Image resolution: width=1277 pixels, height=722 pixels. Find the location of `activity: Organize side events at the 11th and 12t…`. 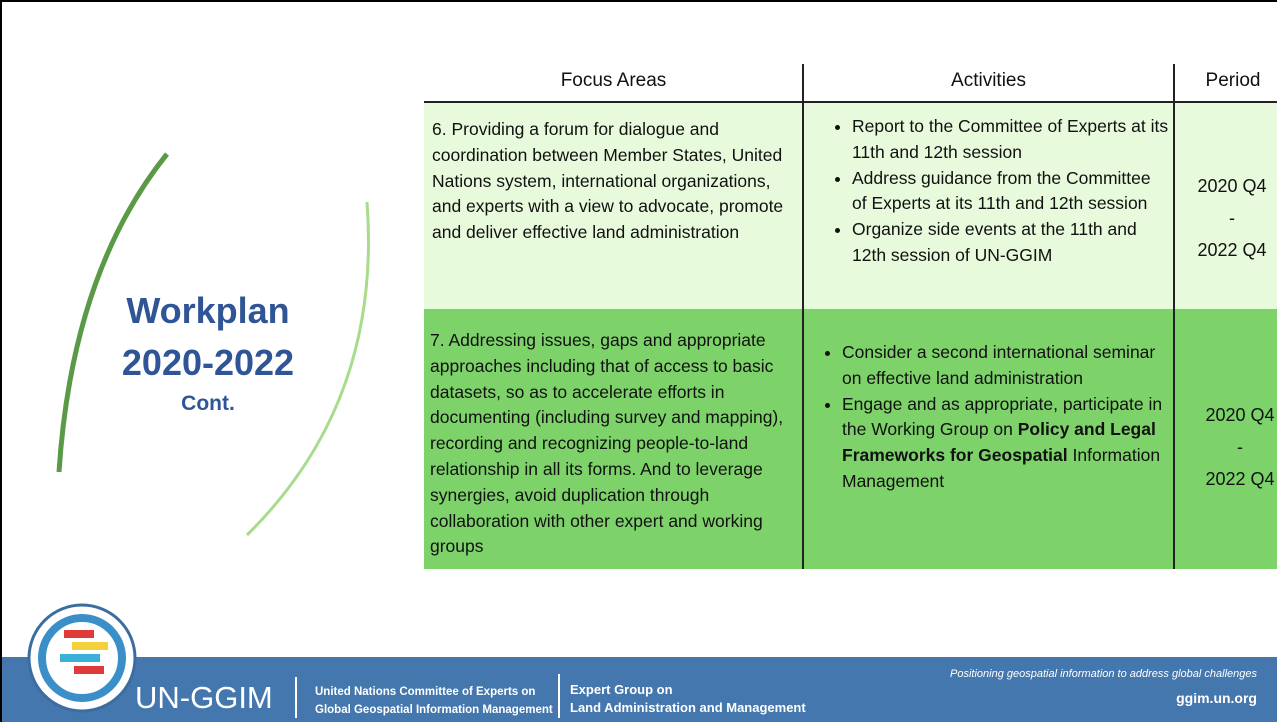

activity: Organize side events at the 11th and 12t… is located at coordinates (1011, 243).